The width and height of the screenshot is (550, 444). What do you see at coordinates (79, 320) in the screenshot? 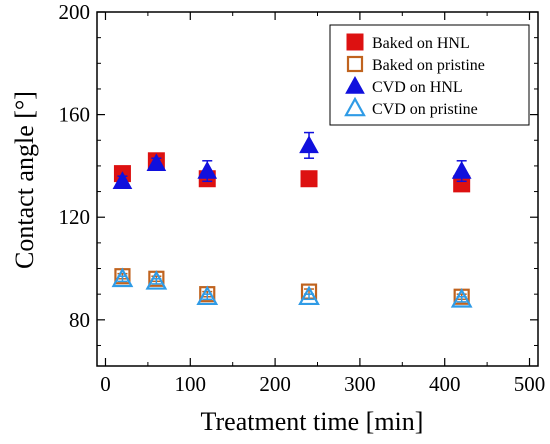
I see `y-tick-label: 80` at bounding box center [79, 320].